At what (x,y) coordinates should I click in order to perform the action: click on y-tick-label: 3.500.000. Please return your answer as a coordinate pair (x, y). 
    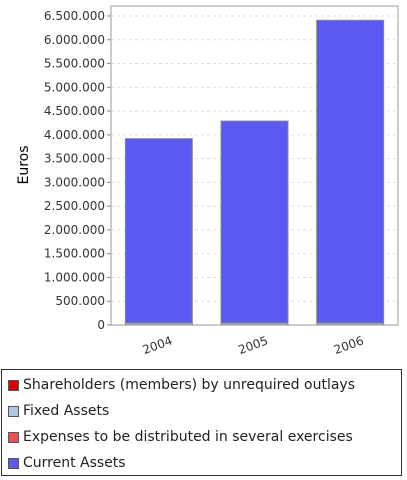
    Looking at the image, I should click on (74, 159).